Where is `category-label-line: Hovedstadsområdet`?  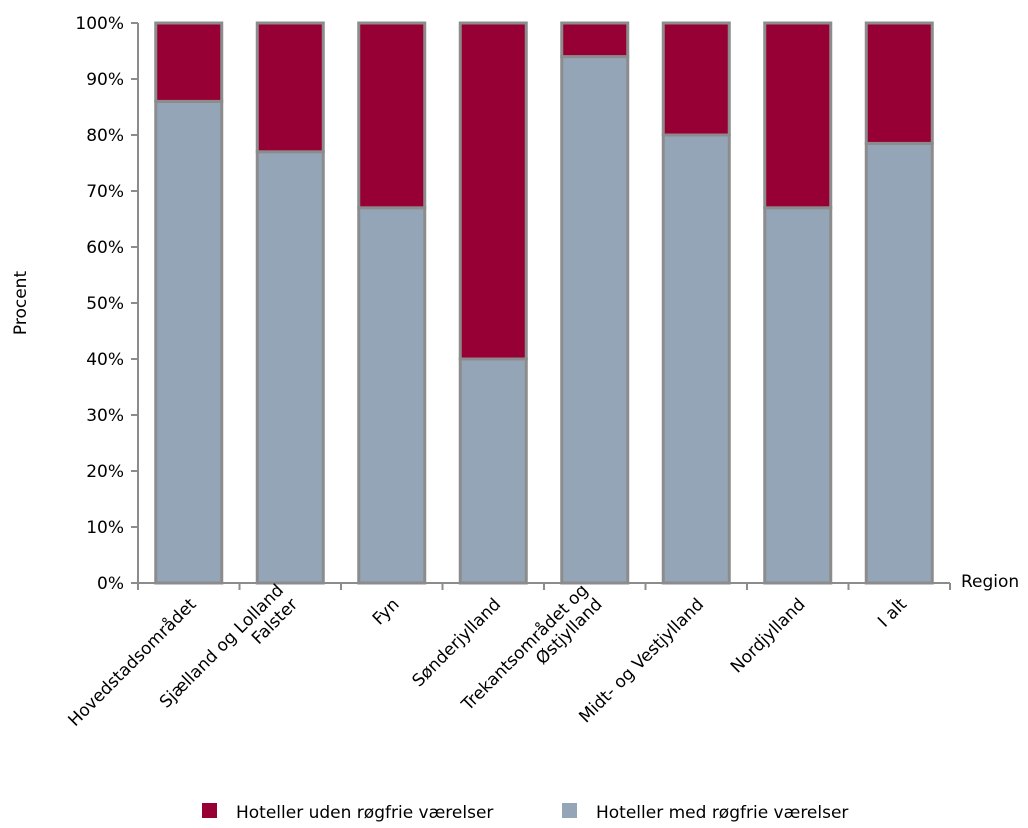 category-label-line: Hovedstadsområdet is located at coordinates (132, 662).